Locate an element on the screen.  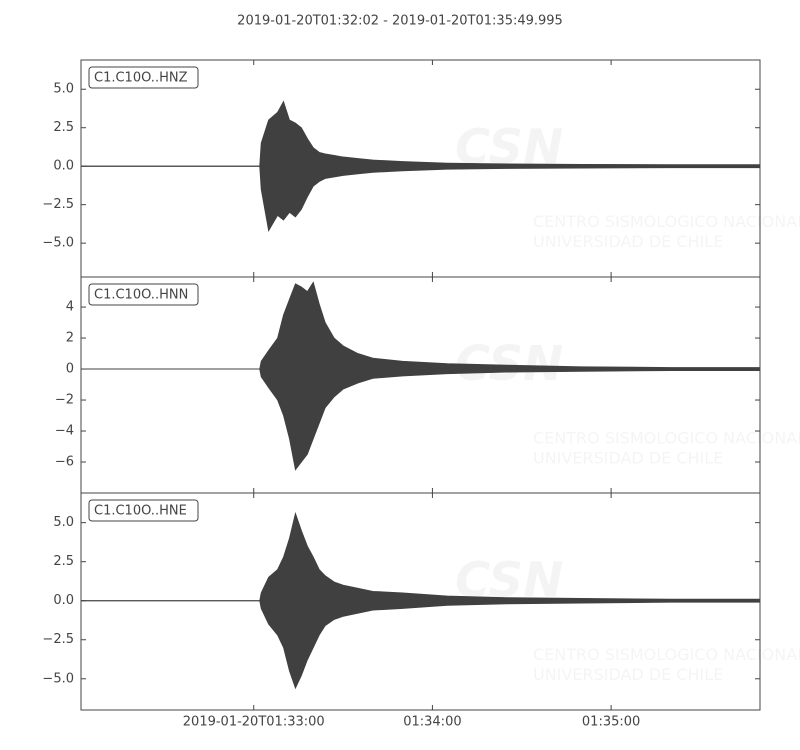
y-tick-label: −4 is located at coordinates (64, 431).